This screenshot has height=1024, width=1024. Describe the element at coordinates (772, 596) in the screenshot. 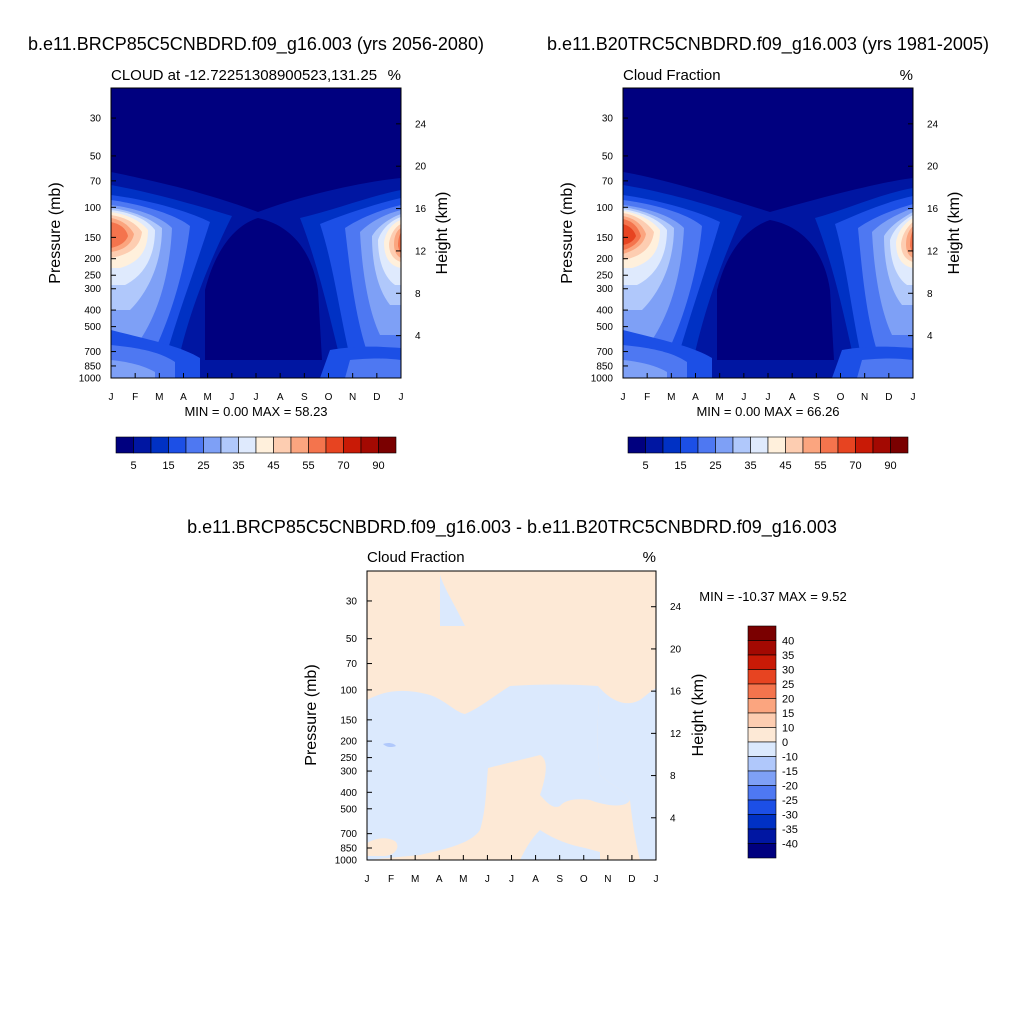

I see `panel-3-min-max: MIN = -10.37 MAX = 9.52` at that location.